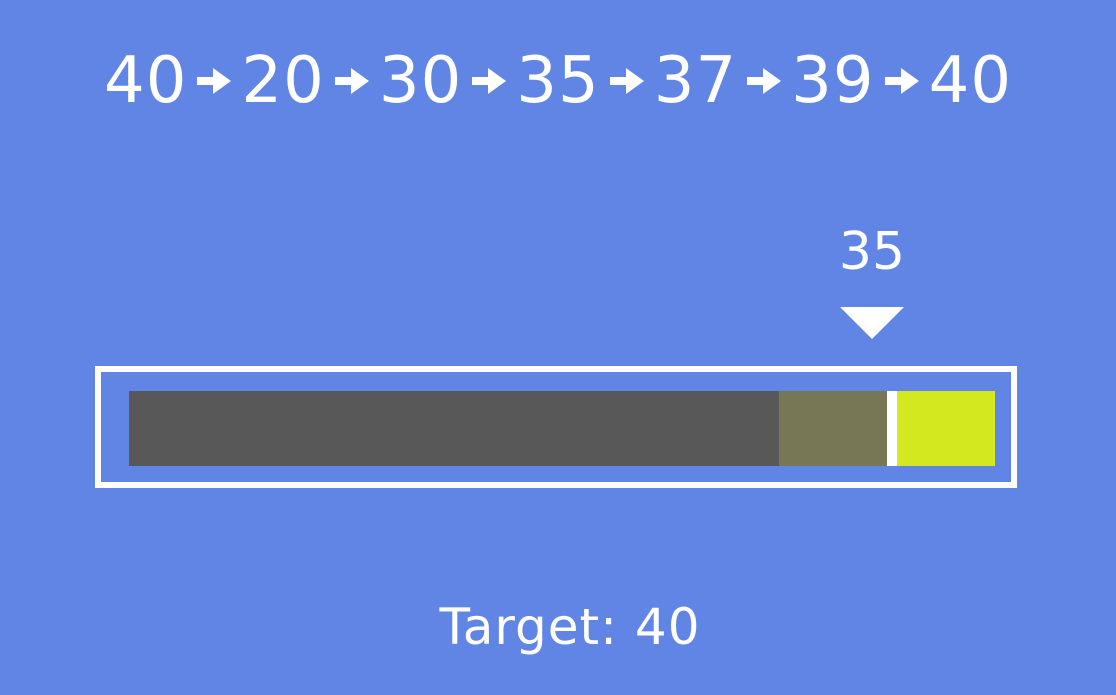  I want to click on marker-label: 35, so click(872, 252).